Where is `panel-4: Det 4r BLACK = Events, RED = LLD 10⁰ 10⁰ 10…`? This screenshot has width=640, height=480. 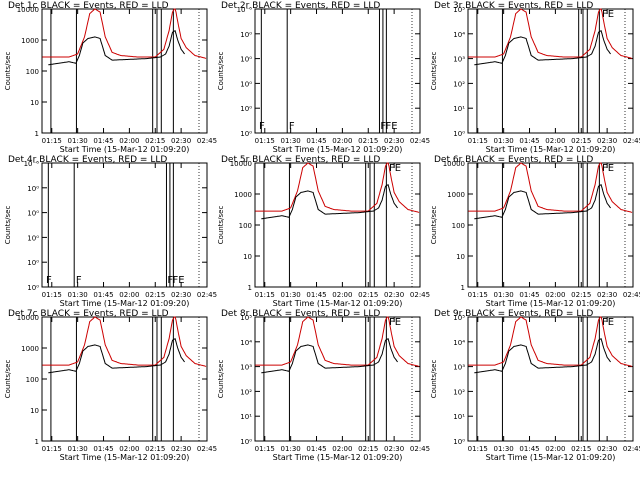
panel-4: Det 4r BLACK = Events, RED = LLD 10⁰ 10⁰ 10… is located at coordinates (110, 231).